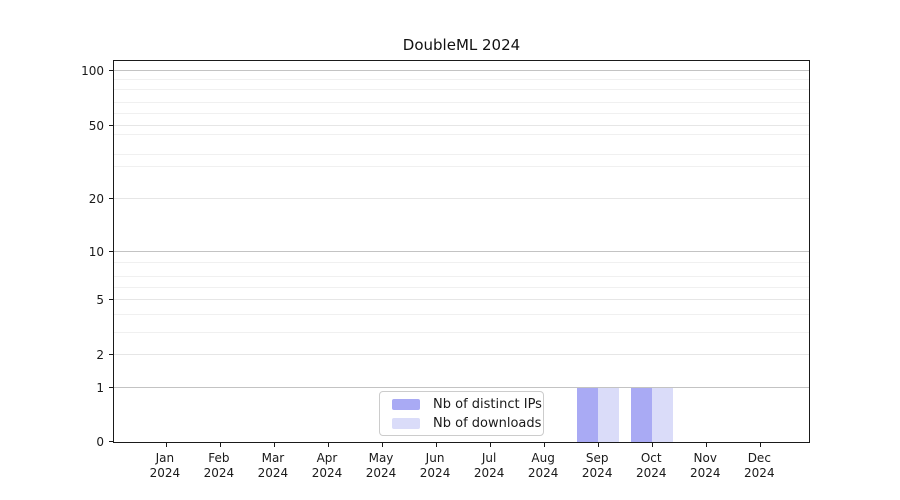 Image resolution: width=900 pixels, height=500 pixels. I want to click on x-tick-label-nov: Nov 2024, so click(705, 466).